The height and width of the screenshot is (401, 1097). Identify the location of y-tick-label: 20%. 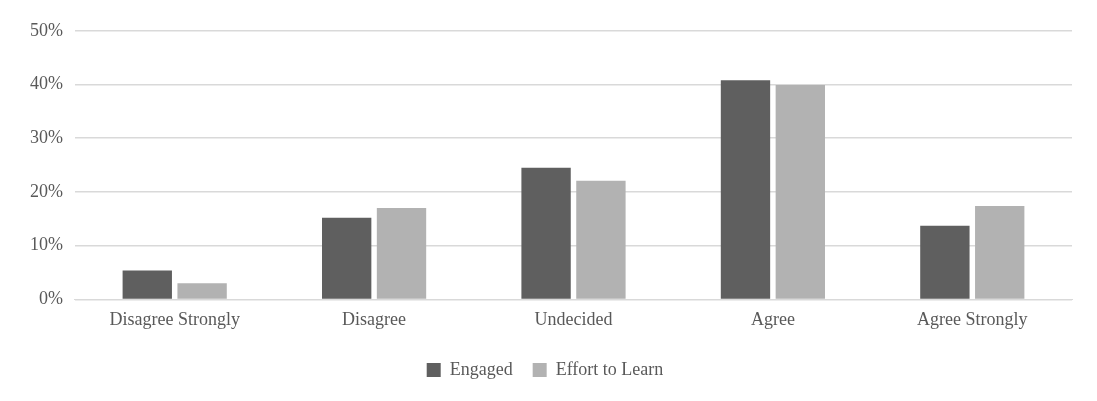
(46, 190).